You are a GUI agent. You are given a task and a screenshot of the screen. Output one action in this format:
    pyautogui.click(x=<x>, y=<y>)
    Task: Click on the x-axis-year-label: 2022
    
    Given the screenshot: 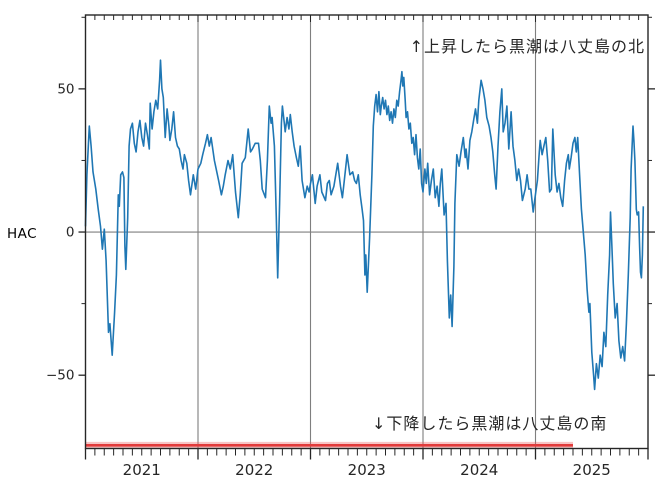 What is the action you would take?
    pyautogui.click(x=254, y=470)
    